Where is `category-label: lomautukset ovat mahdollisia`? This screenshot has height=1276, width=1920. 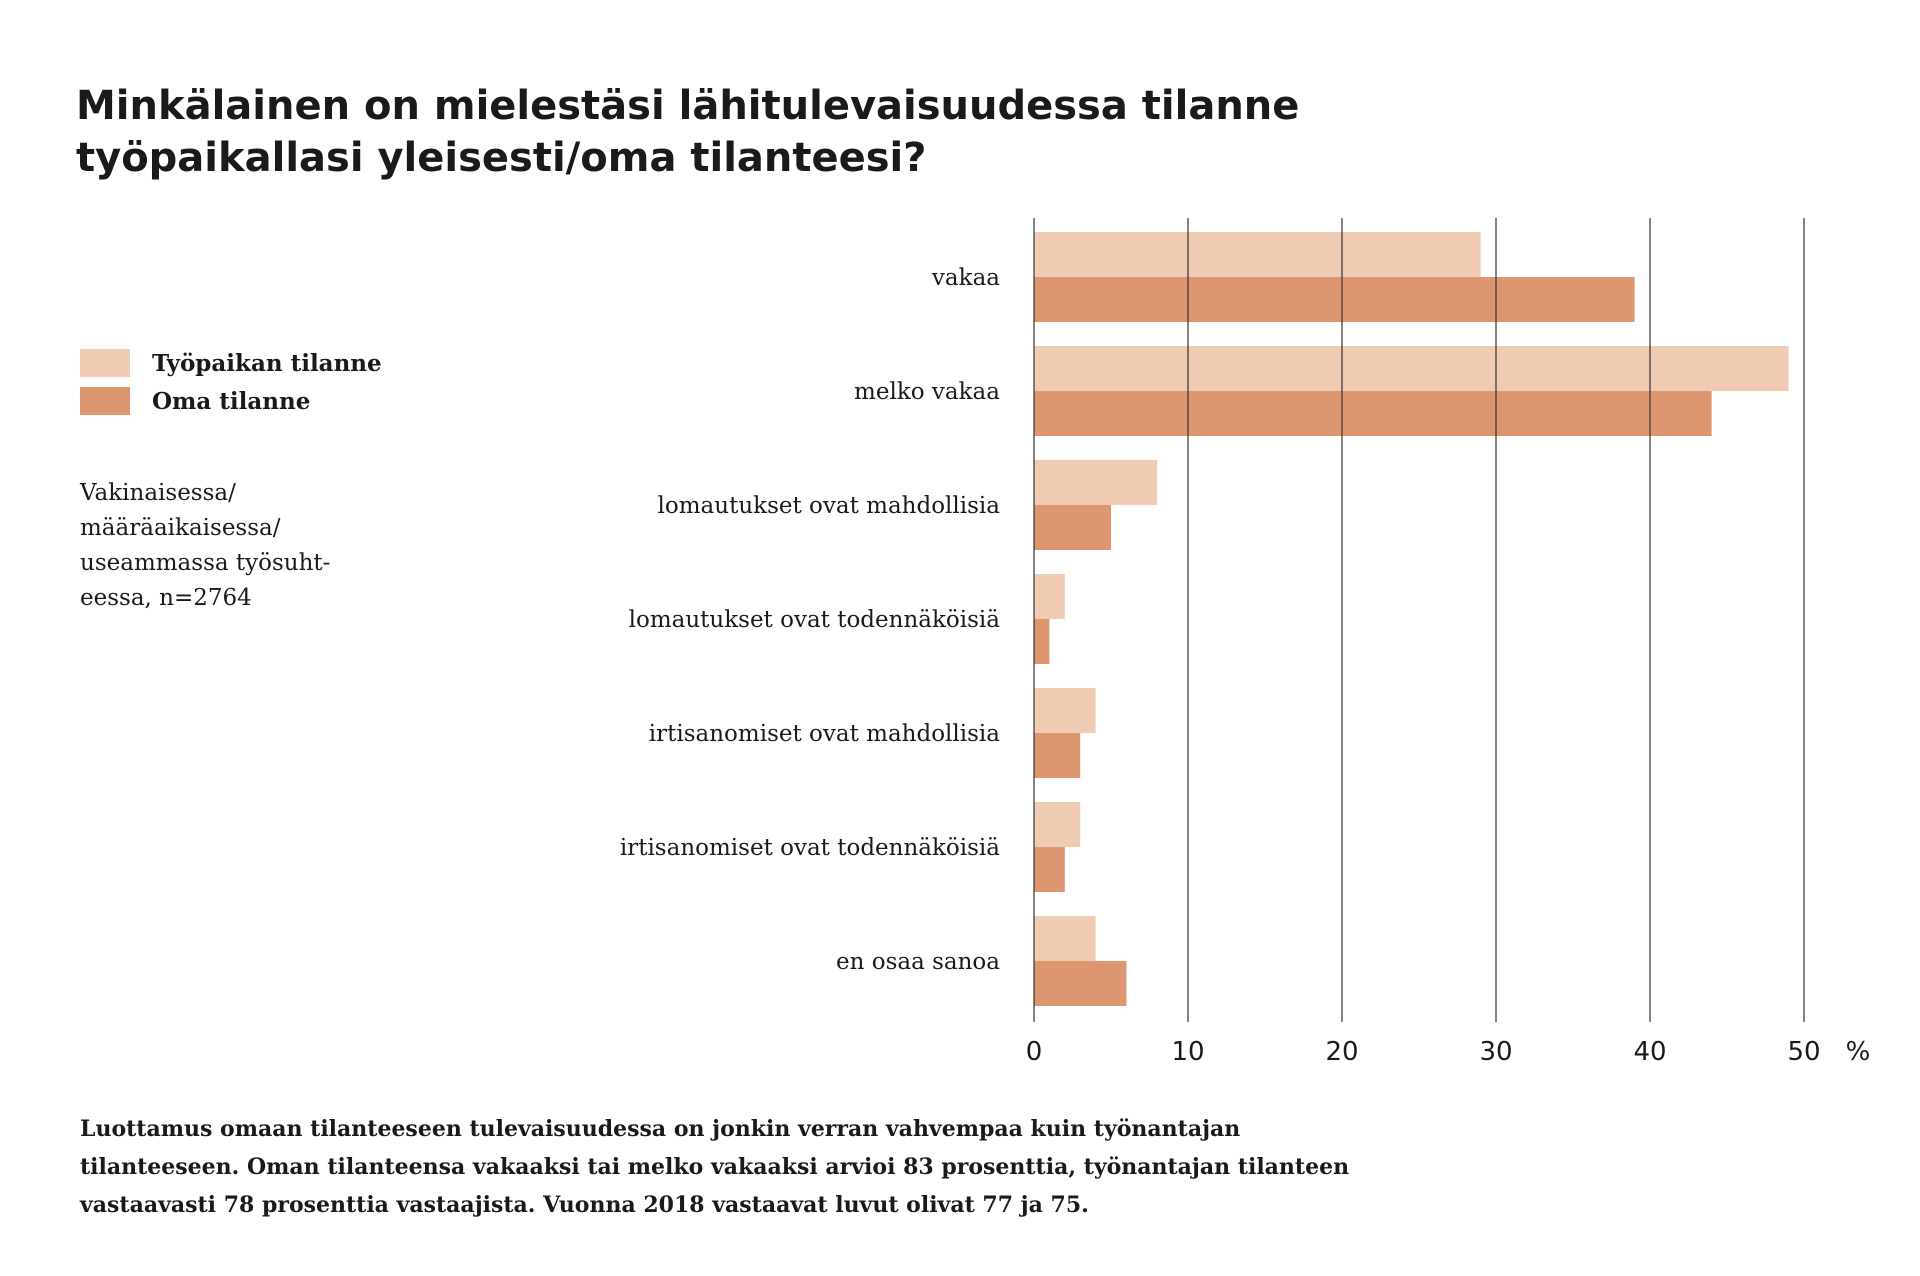 category-label: lomautukset ovat mahdollisia is located at coordinates (829, 506).